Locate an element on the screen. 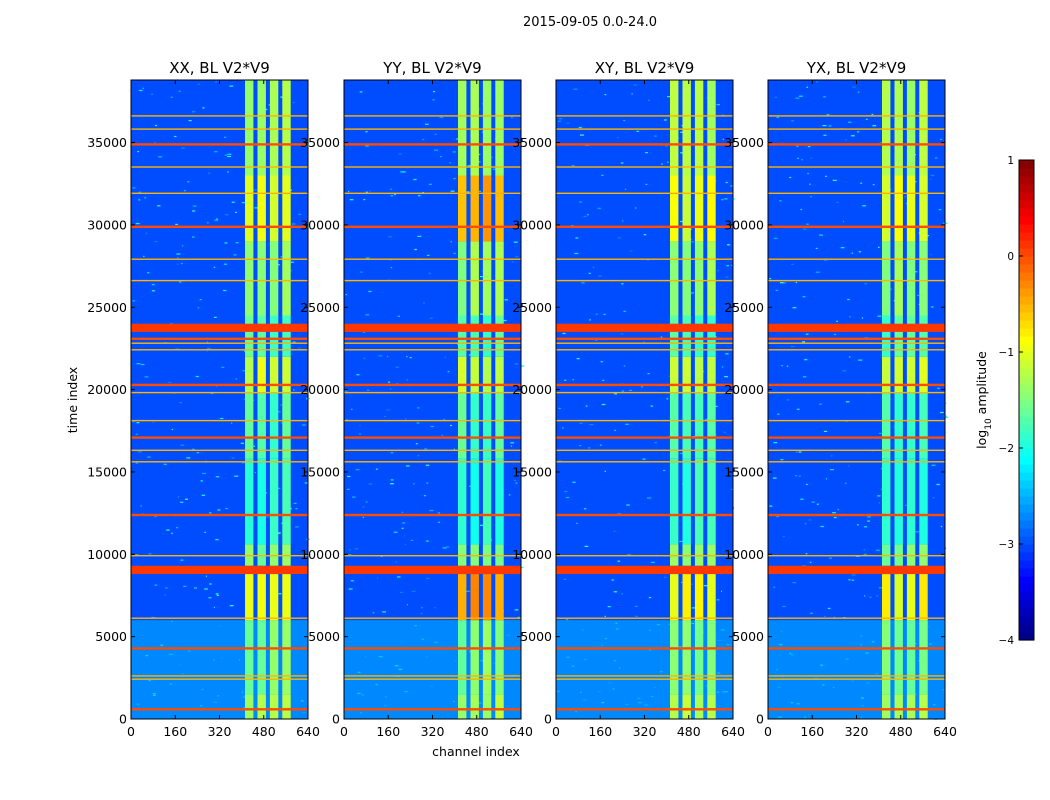 Image resolution: width=1050 pixels, height=800 pixels. y-tick-label: 20000 is located at coordinates (107, 389).